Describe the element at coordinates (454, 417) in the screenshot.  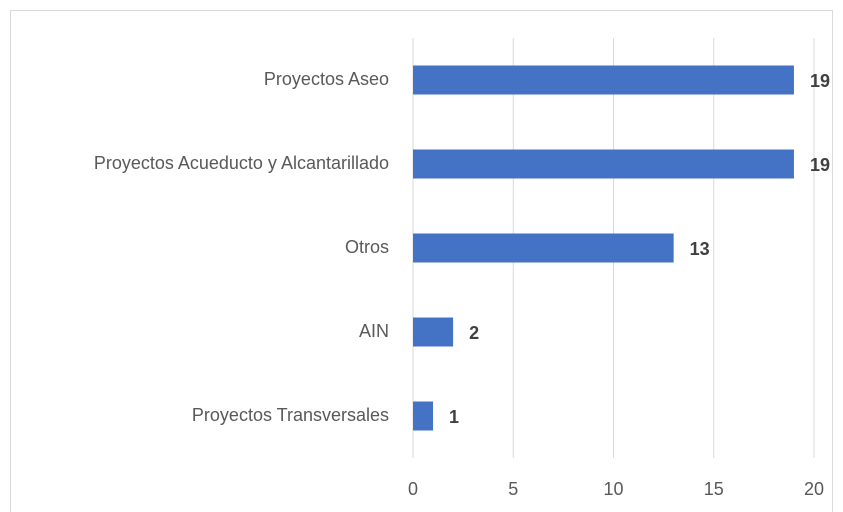
I see `data-label: 1` at that location.